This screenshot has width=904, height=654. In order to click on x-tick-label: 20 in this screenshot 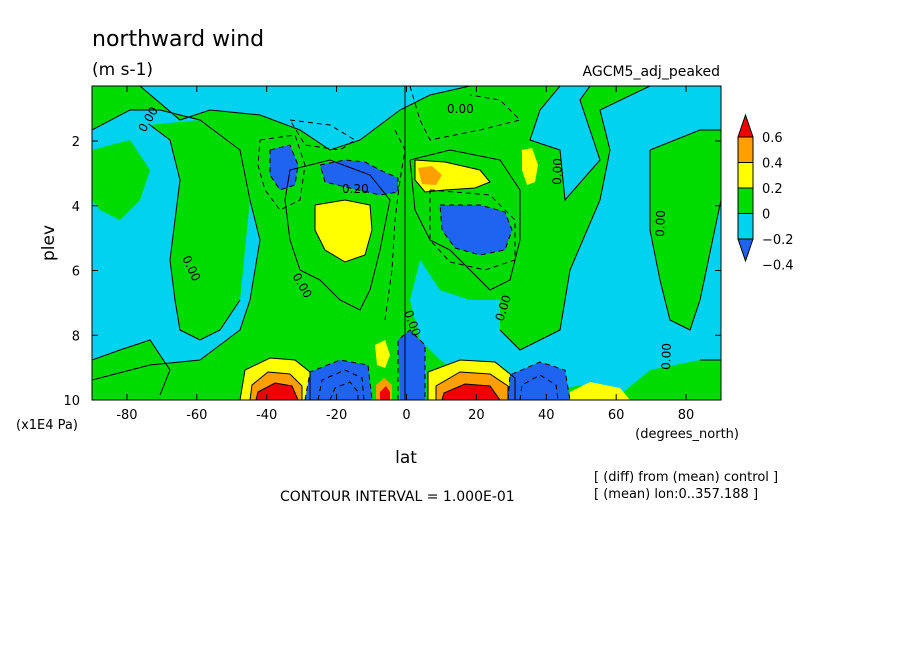, I will do `click(476, 415)`.